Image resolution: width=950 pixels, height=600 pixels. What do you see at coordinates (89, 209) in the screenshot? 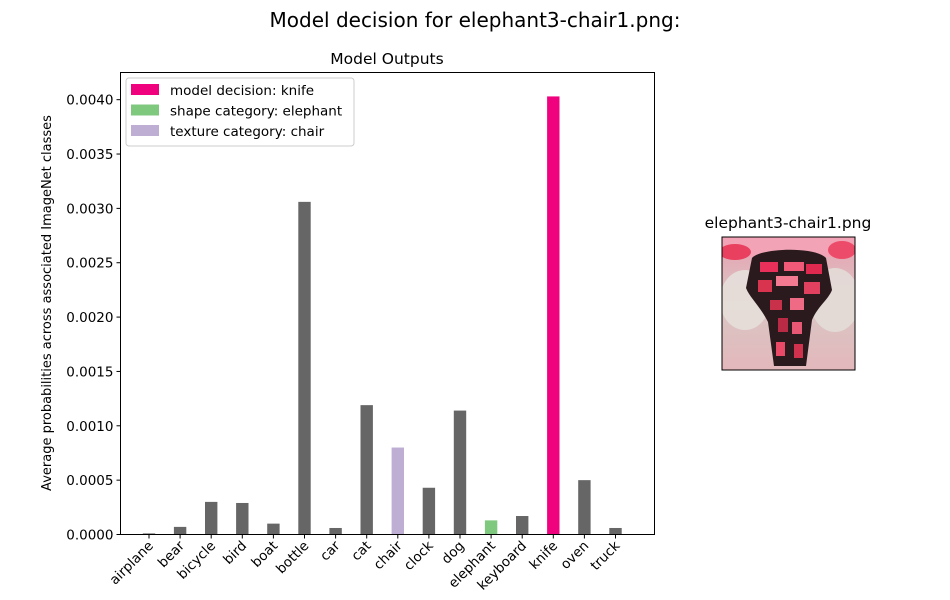
I see `y-tick-label: 0.0030` at bounding box center [89, 209].